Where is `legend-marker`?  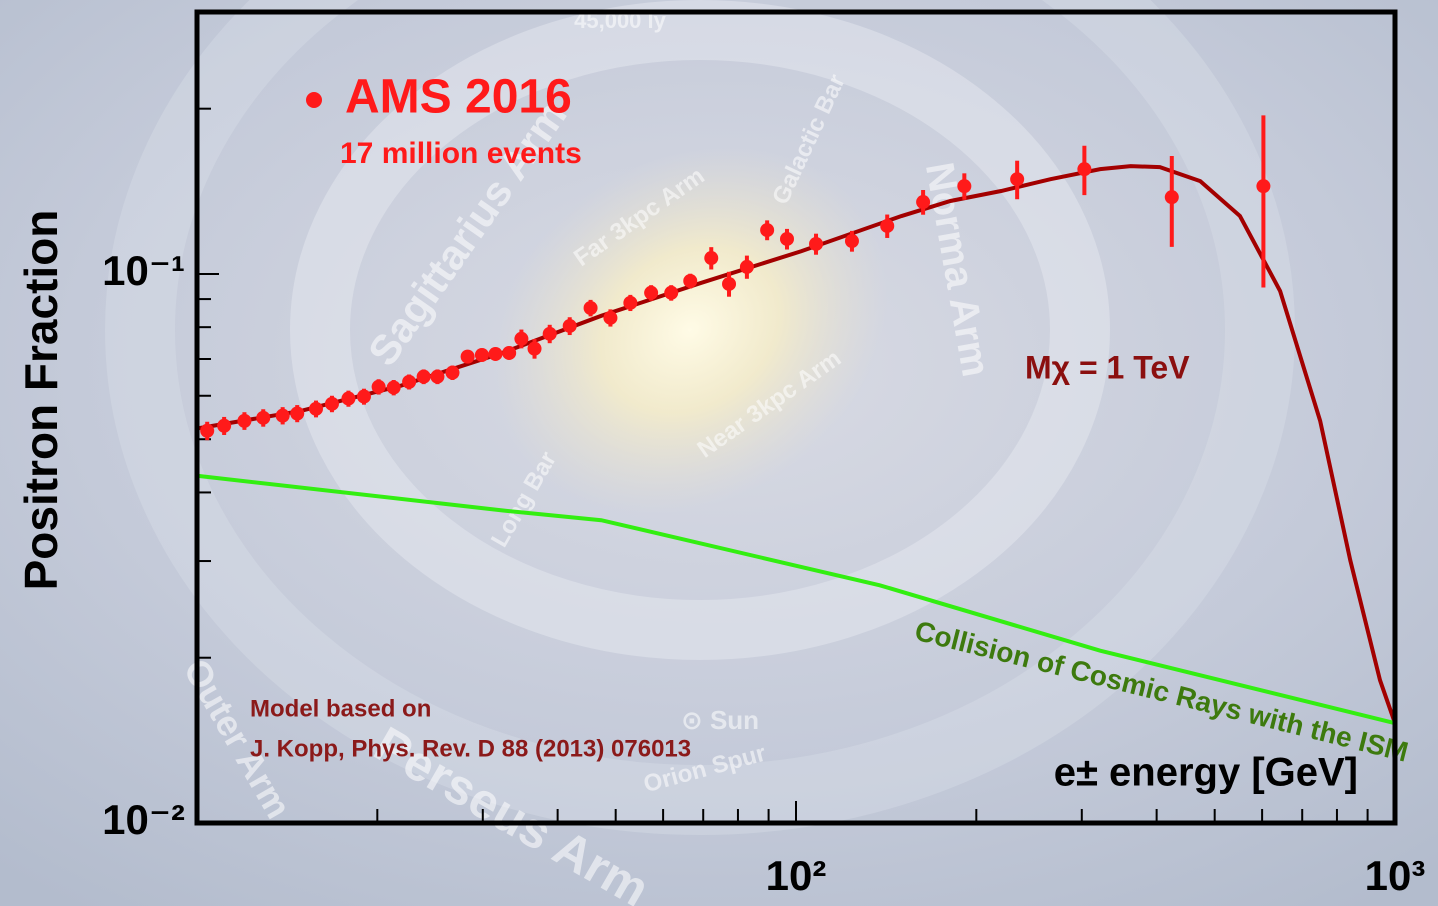 legend-marker is located at coordinates (314, 100).